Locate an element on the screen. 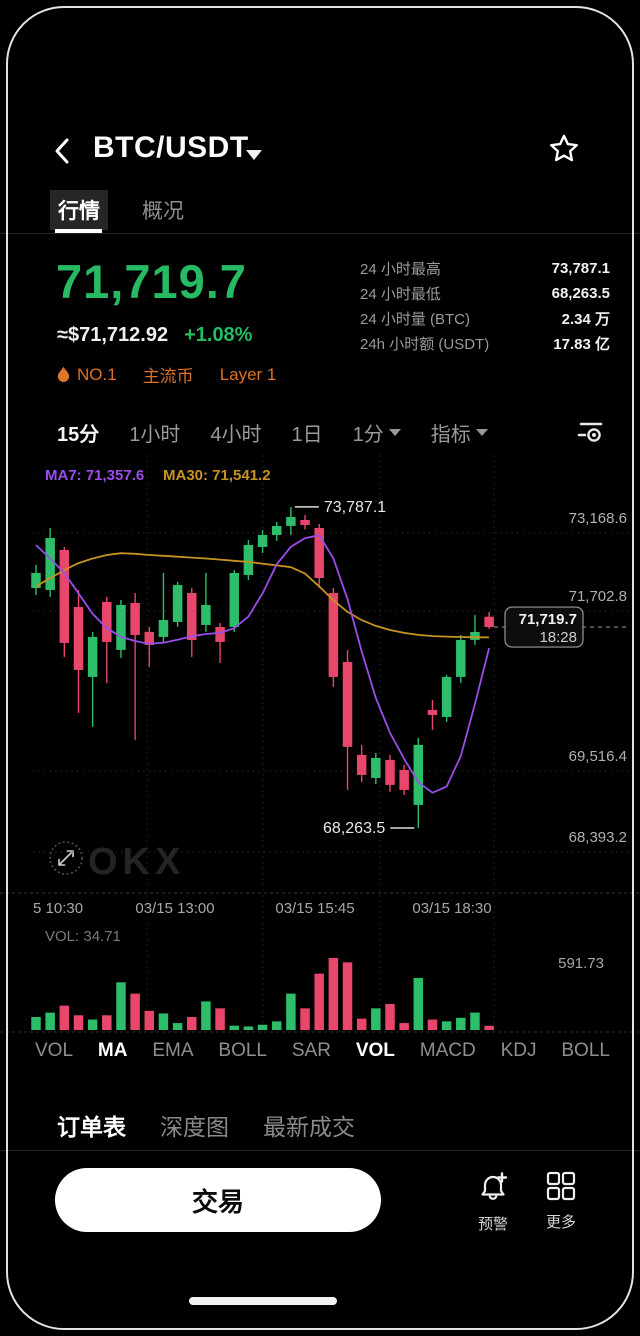  alert-label: 预警 is located at coordinates (492, 1224).